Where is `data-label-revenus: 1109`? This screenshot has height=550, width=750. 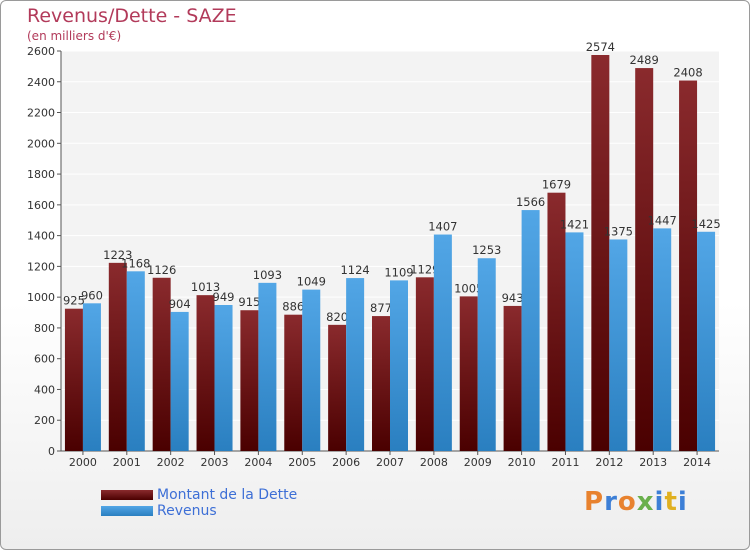
data-label-revenus: 1109 is located at coordinates (398, 272).